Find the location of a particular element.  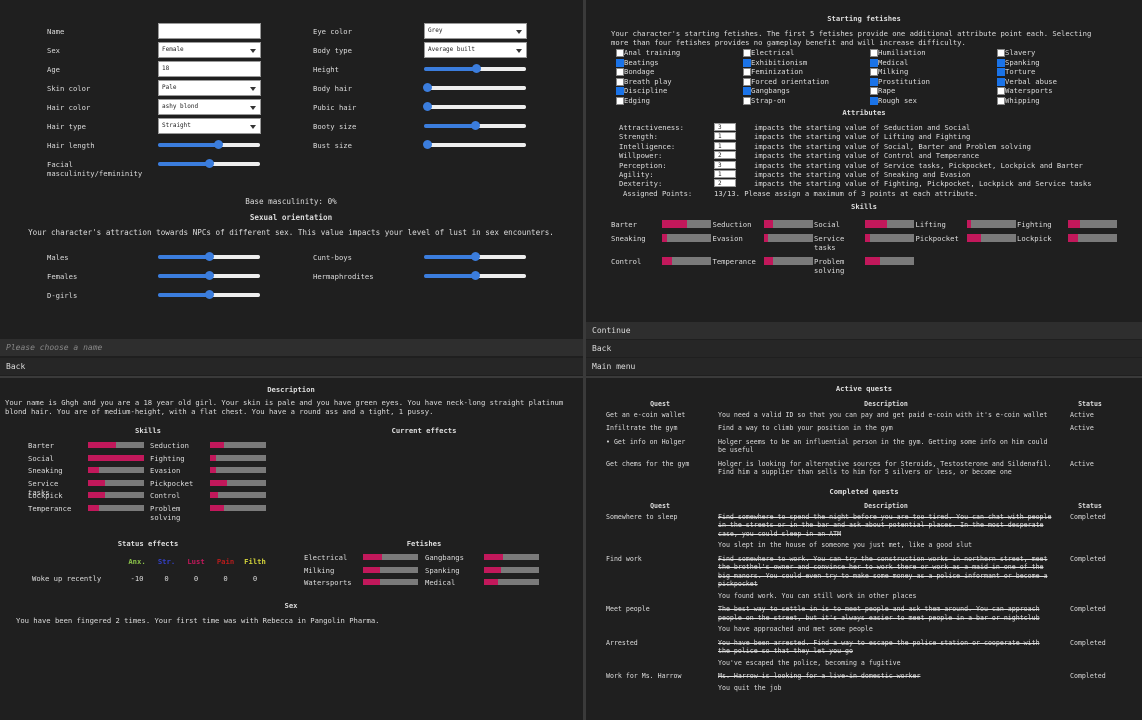

select: Average built is located at coordinates (475, 50).